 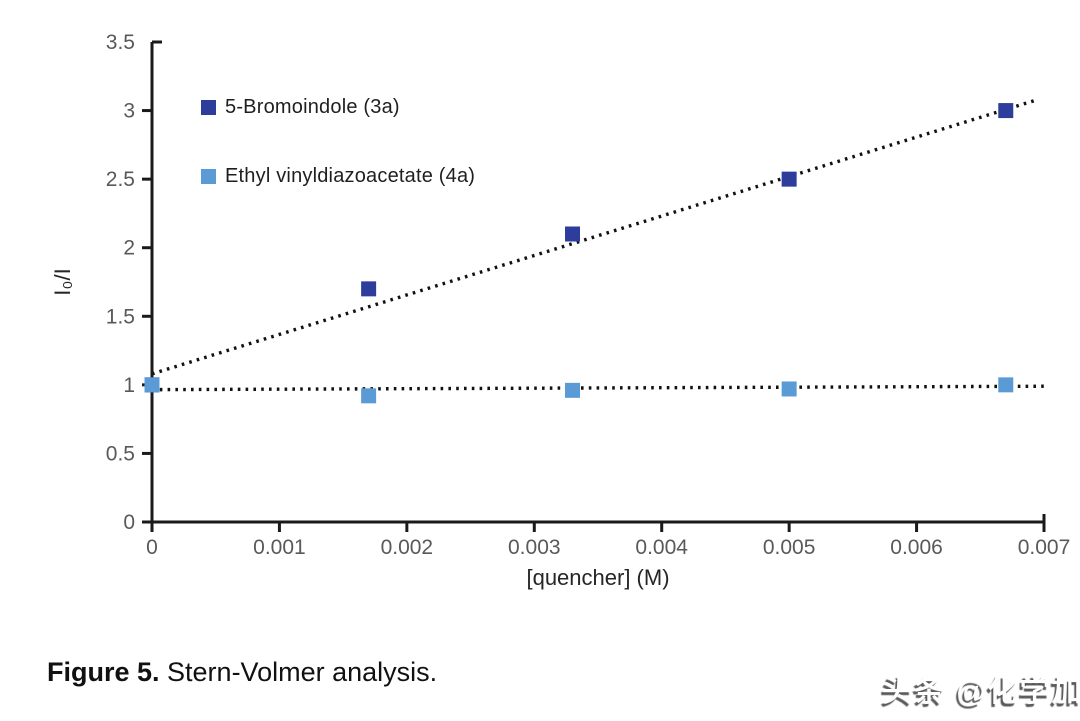 I want to click on svg-text: 3.5, so click(x=120, y=42).